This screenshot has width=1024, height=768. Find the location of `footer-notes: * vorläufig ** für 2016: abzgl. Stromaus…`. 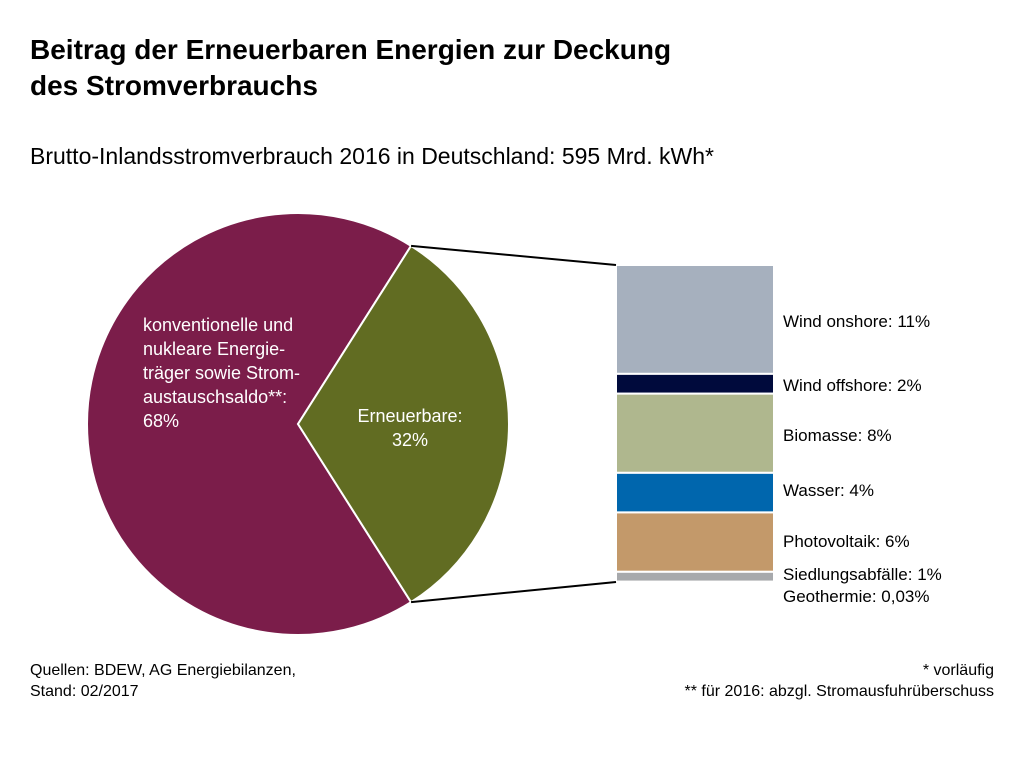

footer-notes: * vorläufig ** für 2016: abzgl. Stromaus… is located at coordinates (840, 681).